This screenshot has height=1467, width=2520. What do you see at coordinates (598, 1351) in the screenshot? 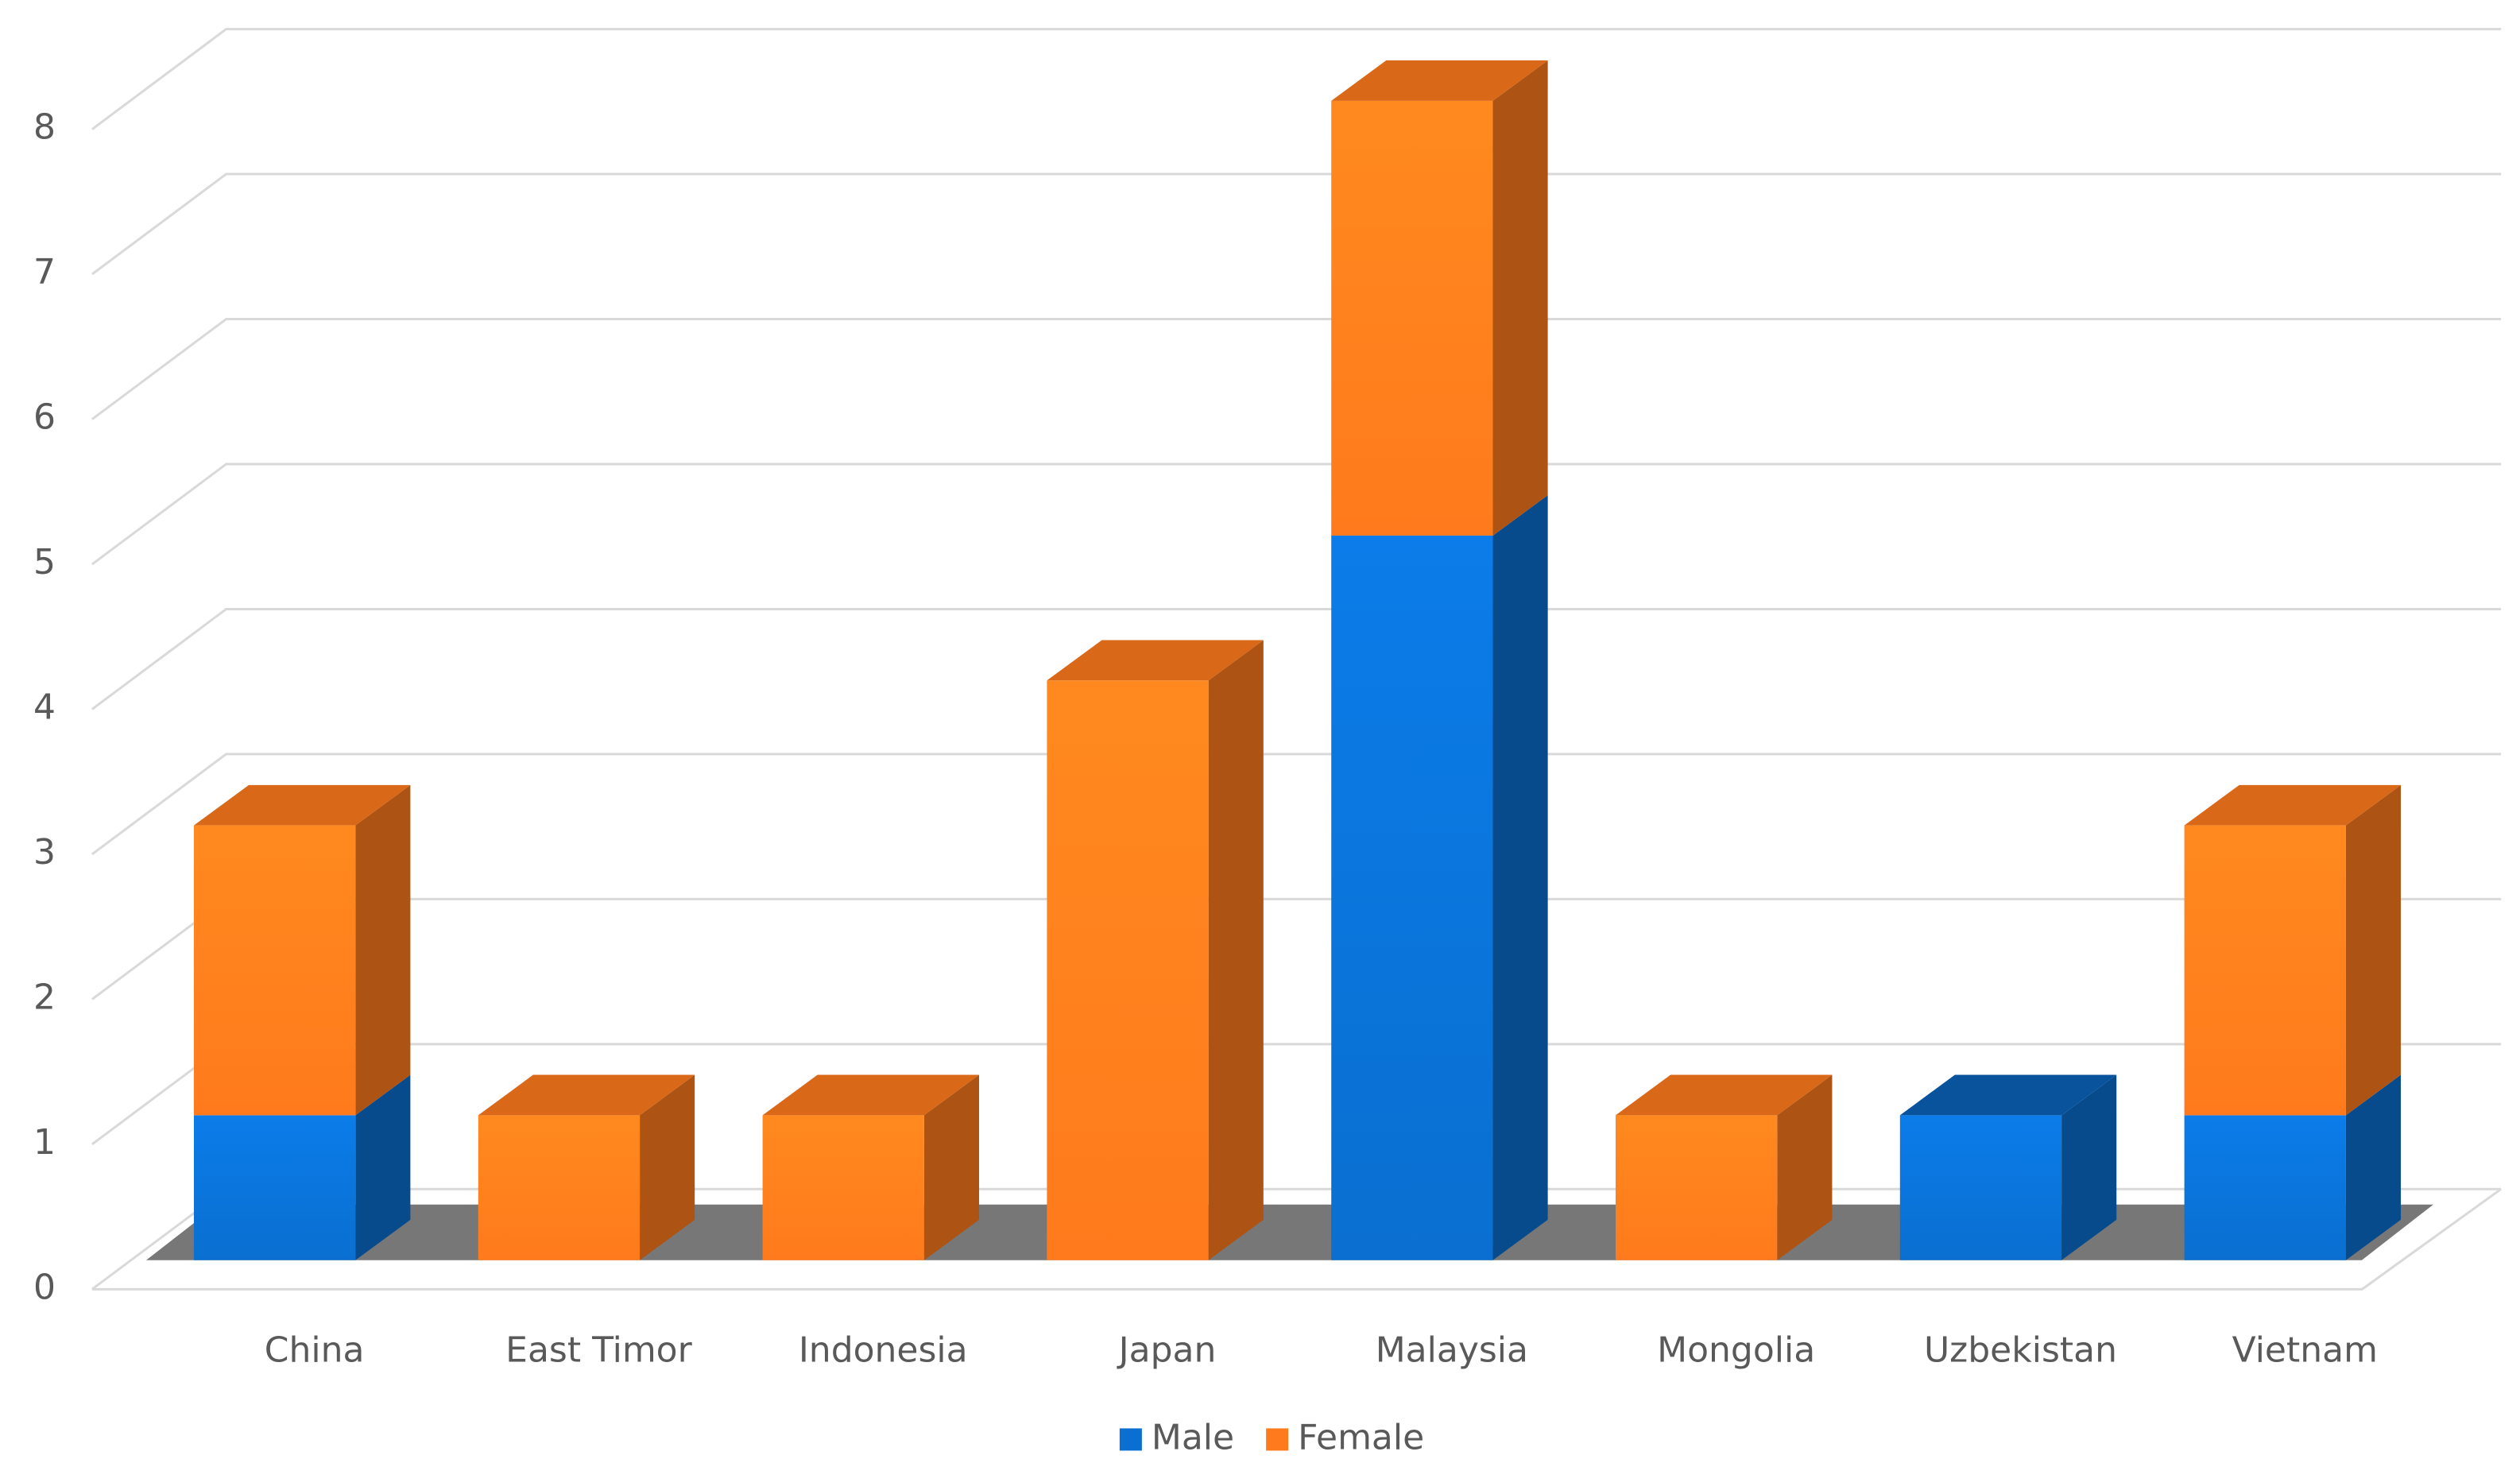
I see `x-tick-label: East Timor` at bounding box center [598, 1351].